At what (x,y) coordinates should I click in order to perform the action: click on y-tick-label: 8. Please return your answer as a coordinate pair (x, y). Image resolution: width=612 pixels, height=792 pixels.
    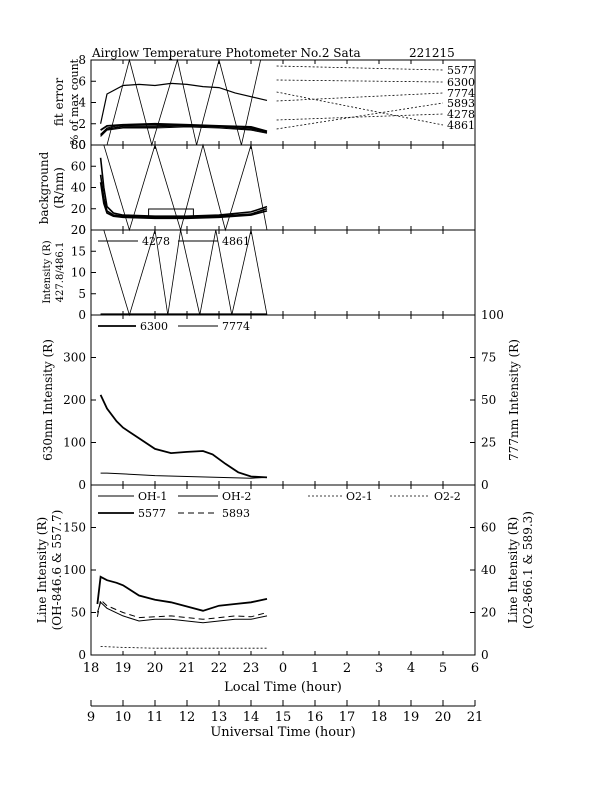
    Looking at the image, I should click on (82, 60).